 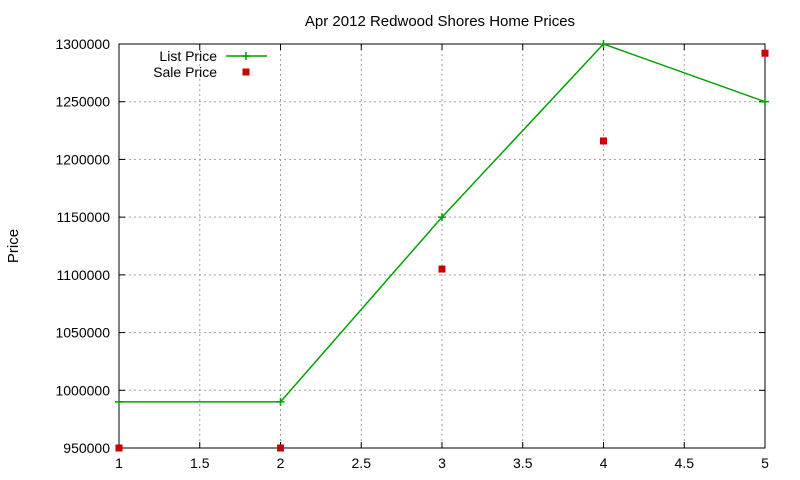 What do you see at coordinates (440, 21) in the screenshot?
I see `chart-title: Apr 2012 Redwood Shores Home Prices` at bounding box center [440, 21].